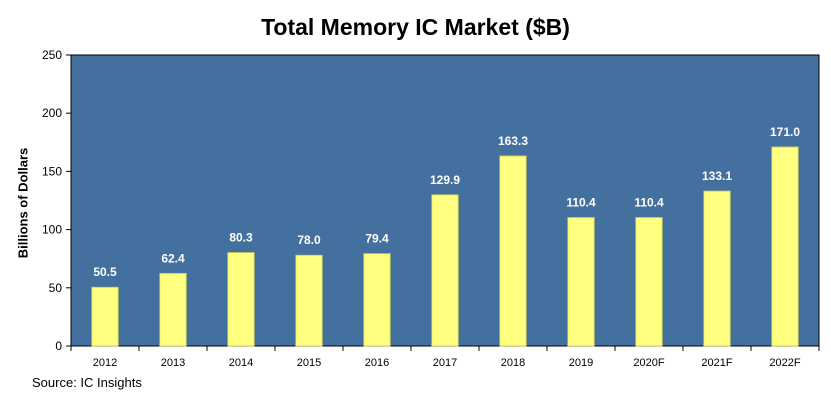 The image size is (831, 405). I want to click on chart-title: Total Memory IC Market ($B), so click(415, 27).